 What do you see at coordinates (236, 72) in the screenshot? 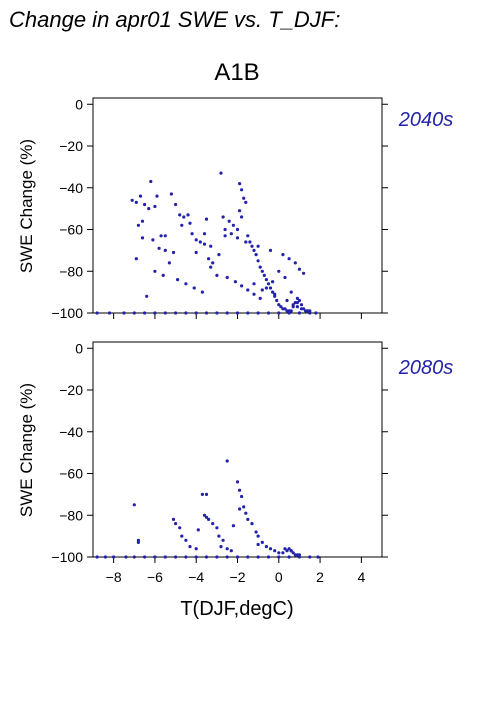
I see `scenario-title: A1B` at bounding box center [236, 72].